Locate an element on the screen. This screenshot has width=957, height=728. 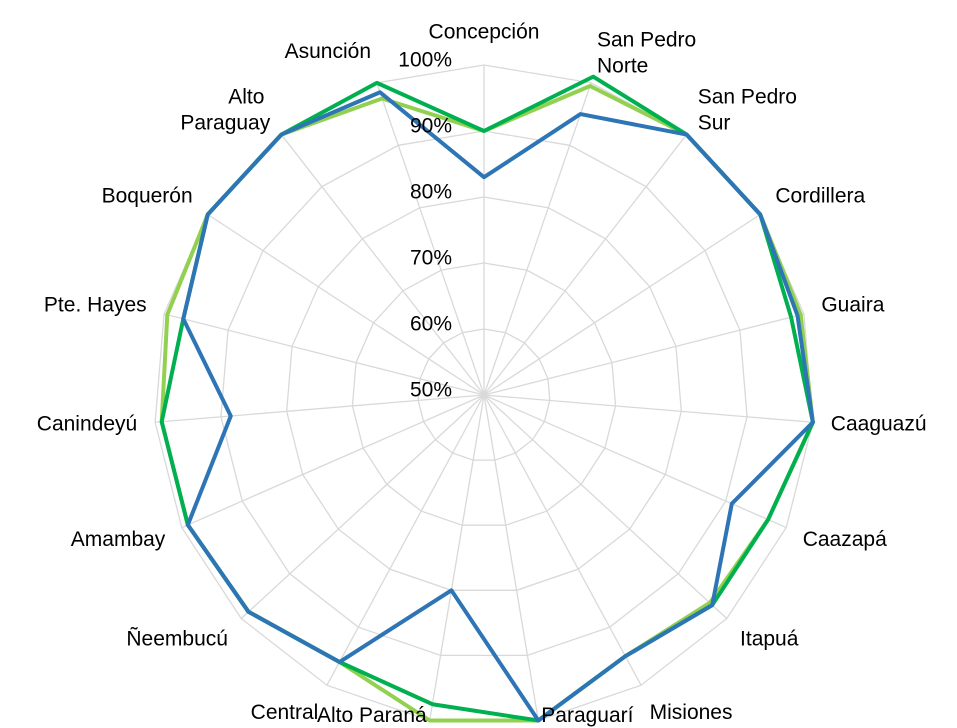
category-label: Paraguarí is located at coordinates (587, 715).